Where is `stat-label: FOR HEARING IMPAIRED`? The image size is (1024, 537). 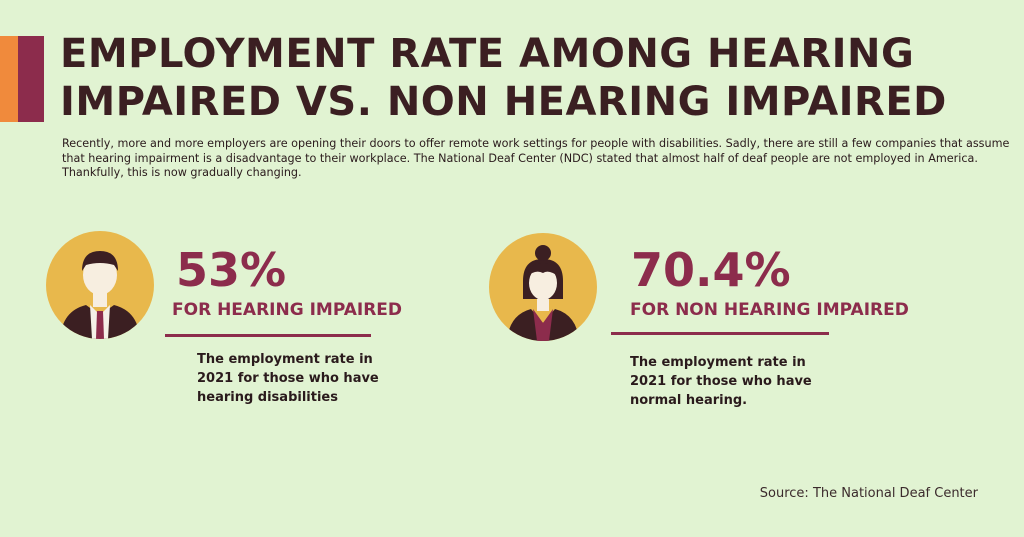 stat-label: FOR HEARING IMPAIRED is located at coordinates (287, 310).